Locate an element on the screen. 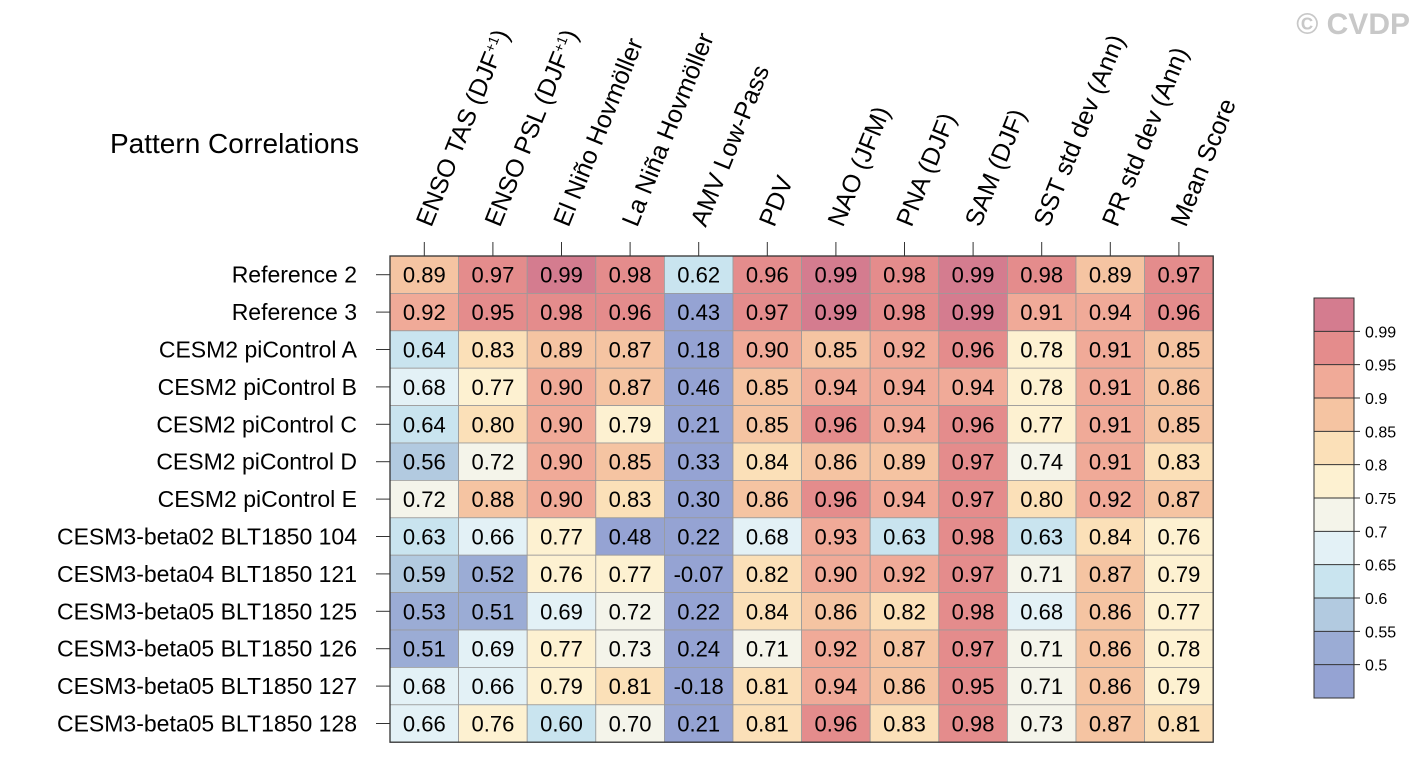  cell-value: 0.66 is located at coordinates (424, 724).